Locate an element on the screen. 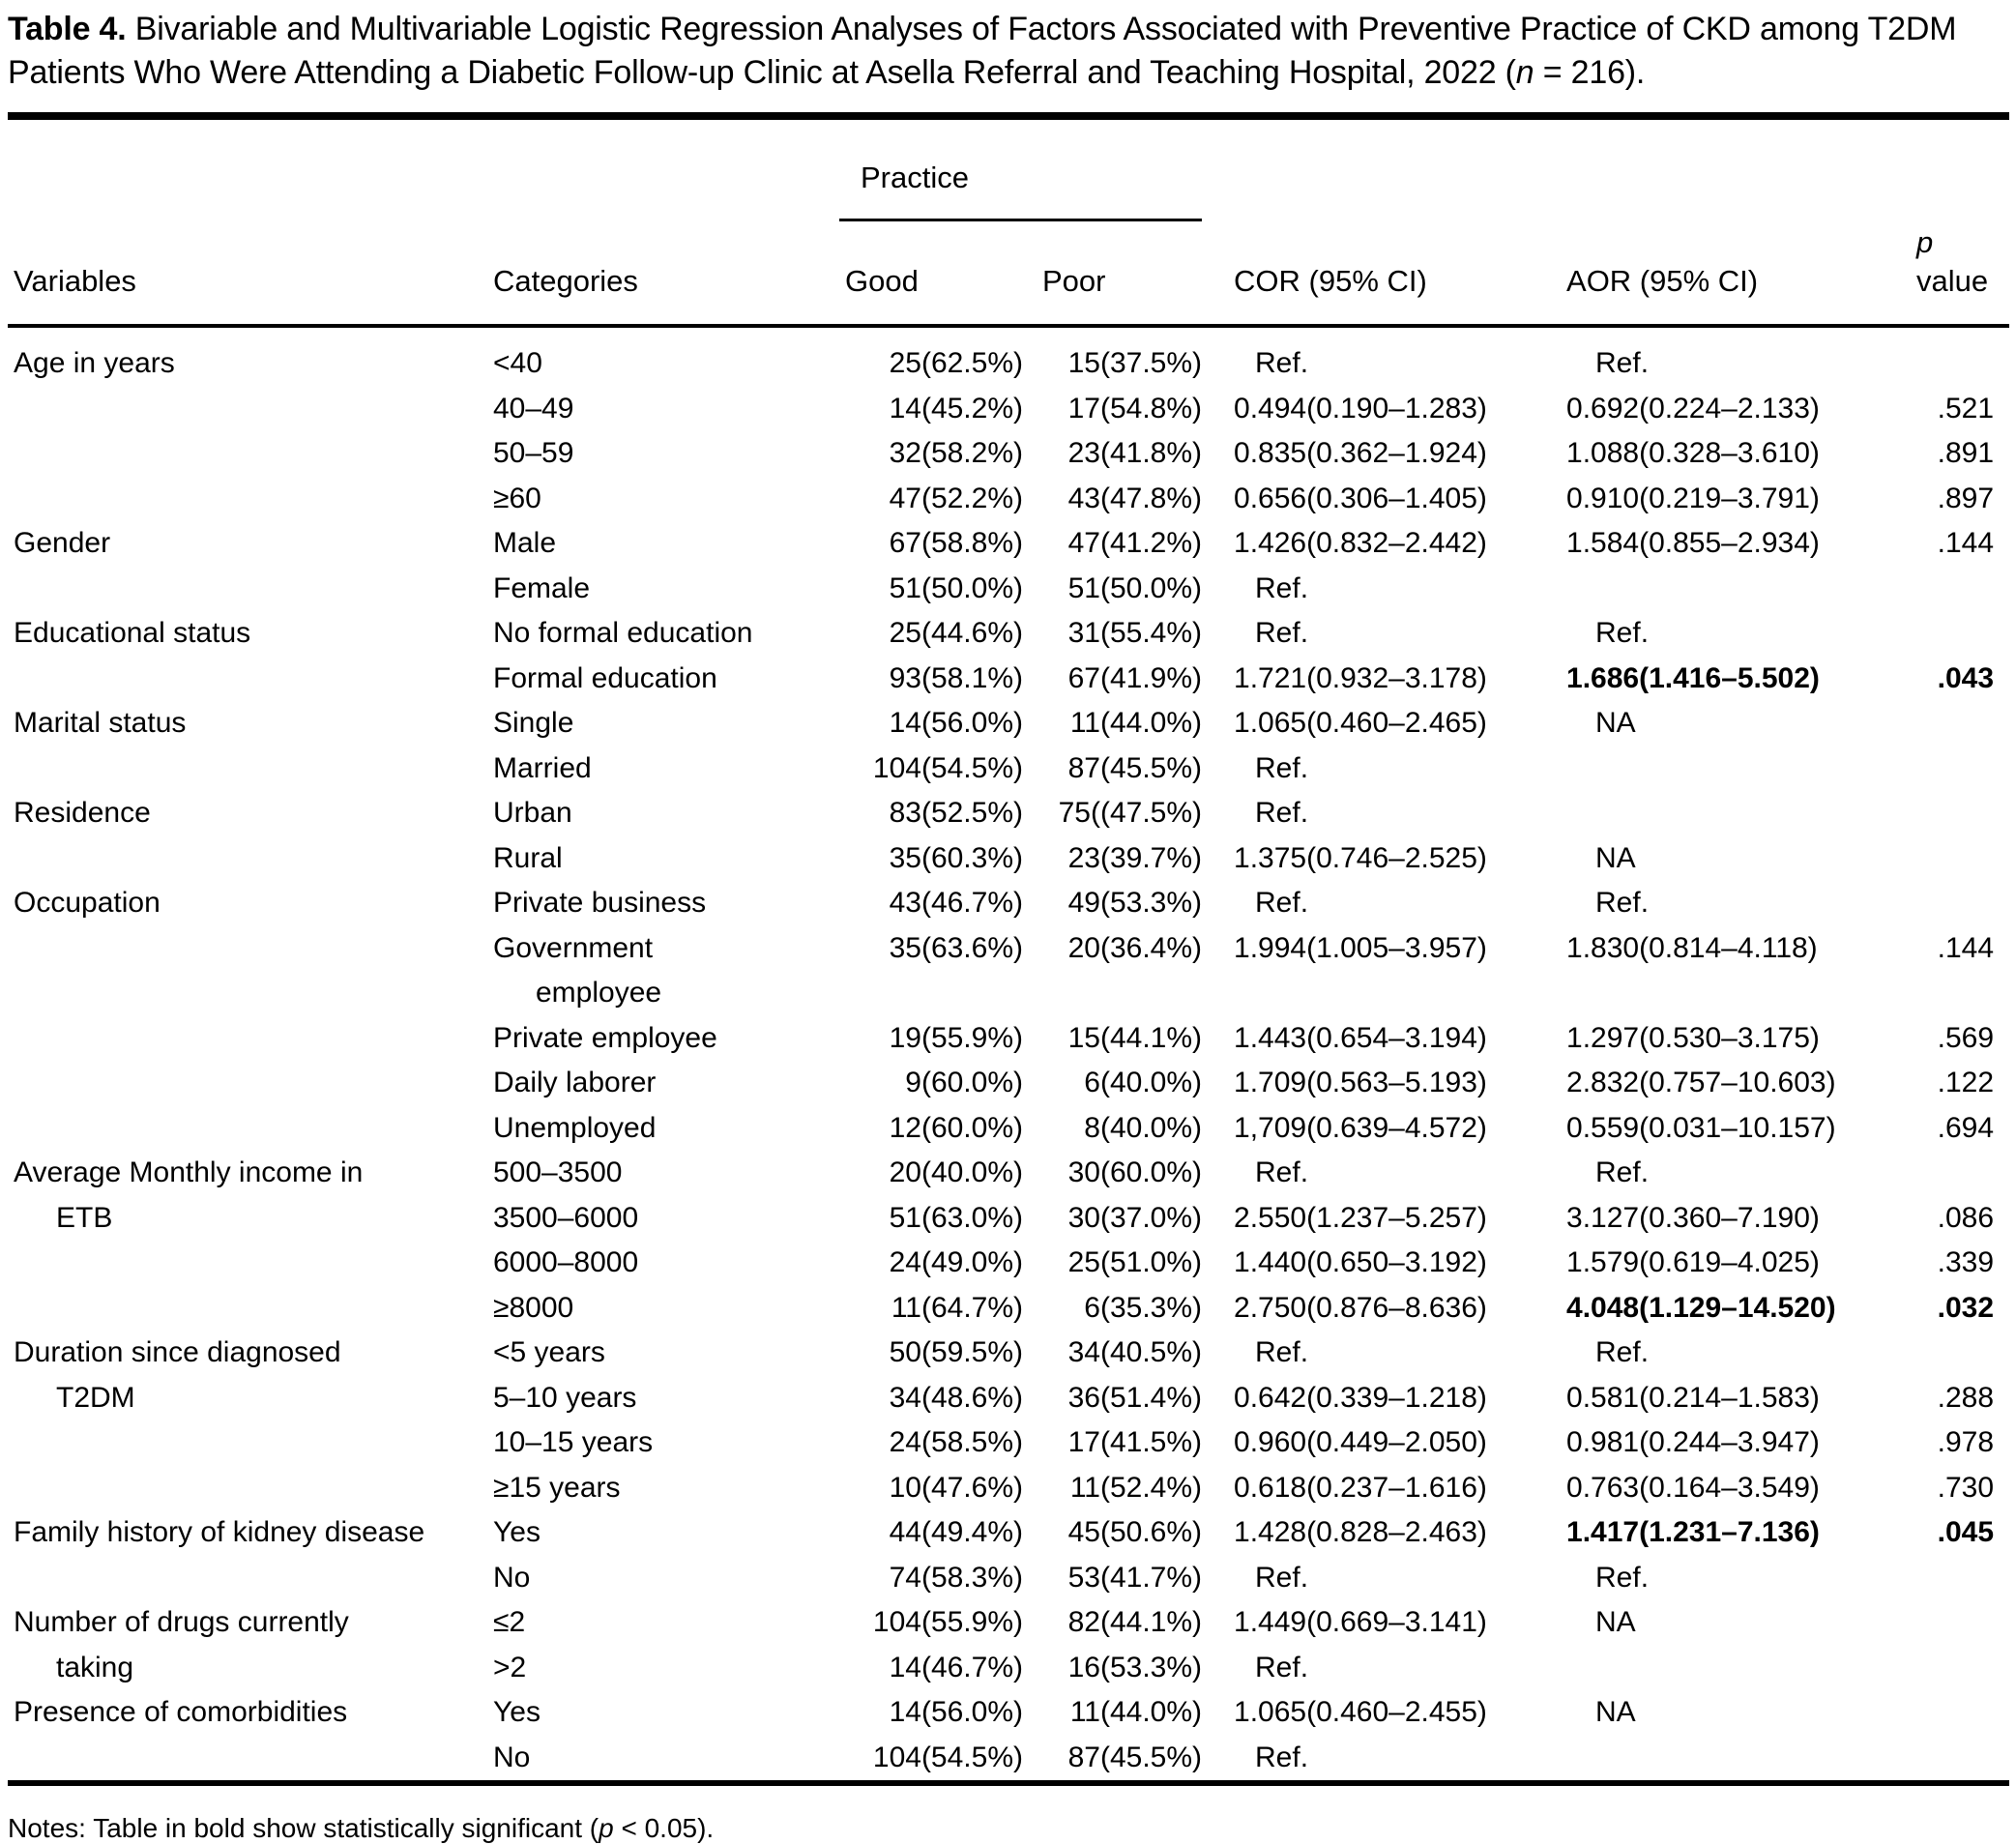 The width and height of the screenshot is (2016, 1844). header-good: Good is located at coordinates (931, 274).